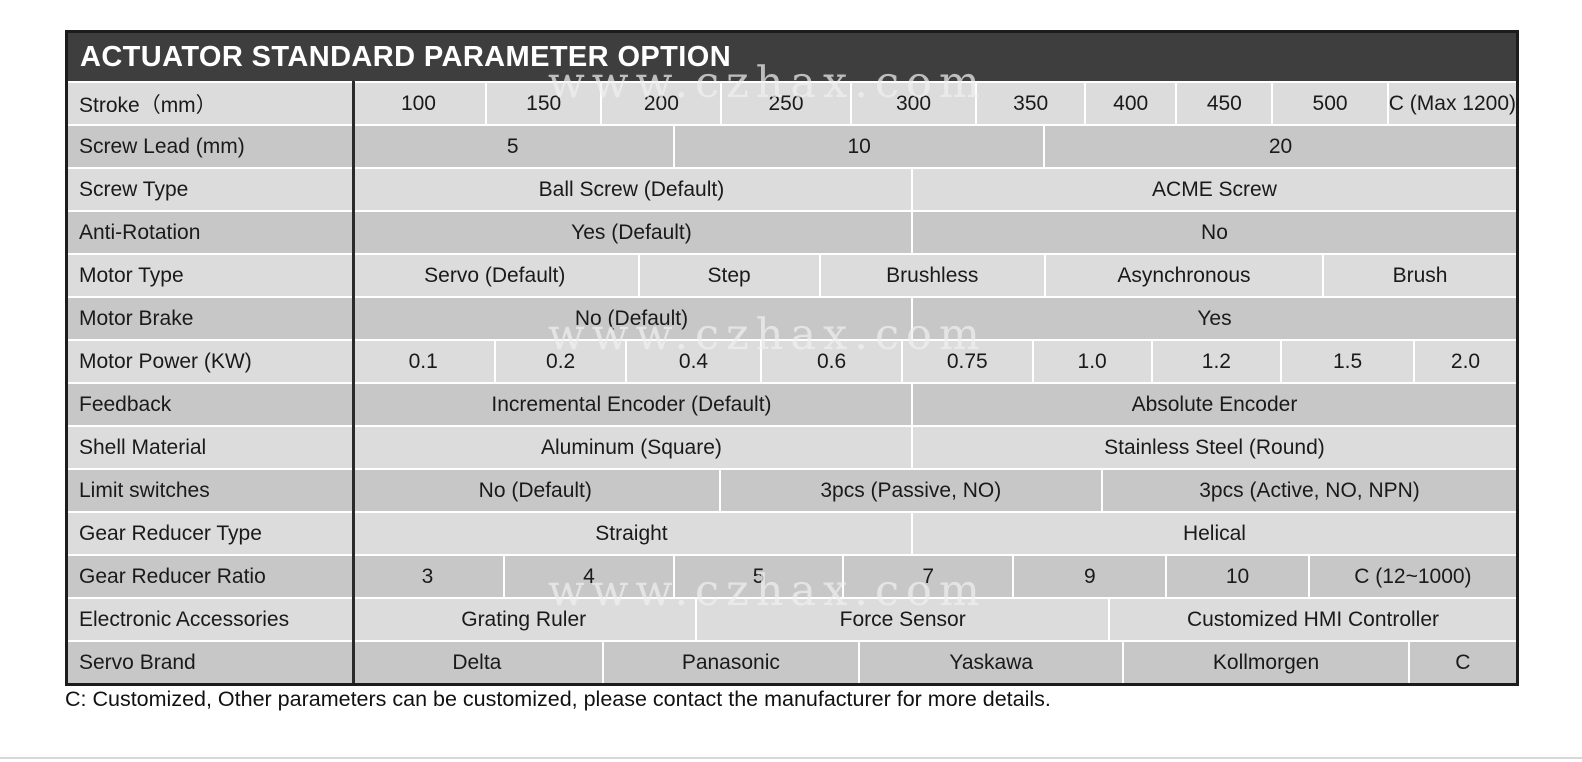 The image size is (1582, 762). What do you see at coordinates (913, 103) in the screenshot?
I see `parameter-cell: 300` at bounding box center [913, 103].